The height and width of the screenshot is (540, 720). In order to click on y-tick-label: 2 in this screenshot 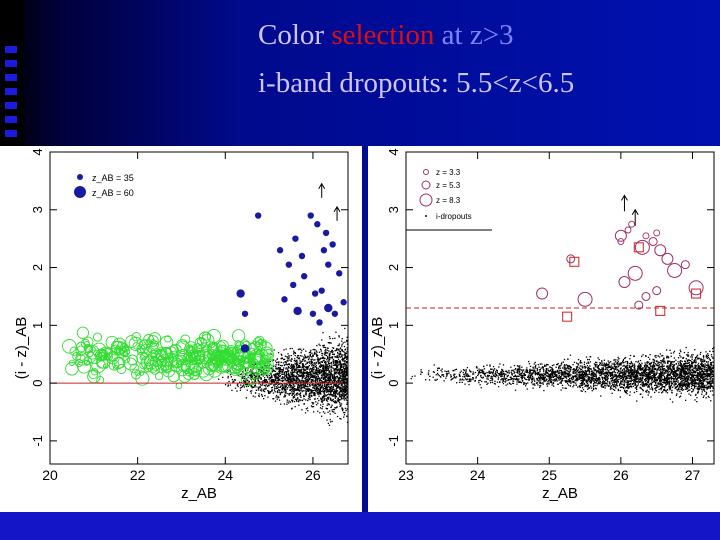, I will do `click(37, 267)`.